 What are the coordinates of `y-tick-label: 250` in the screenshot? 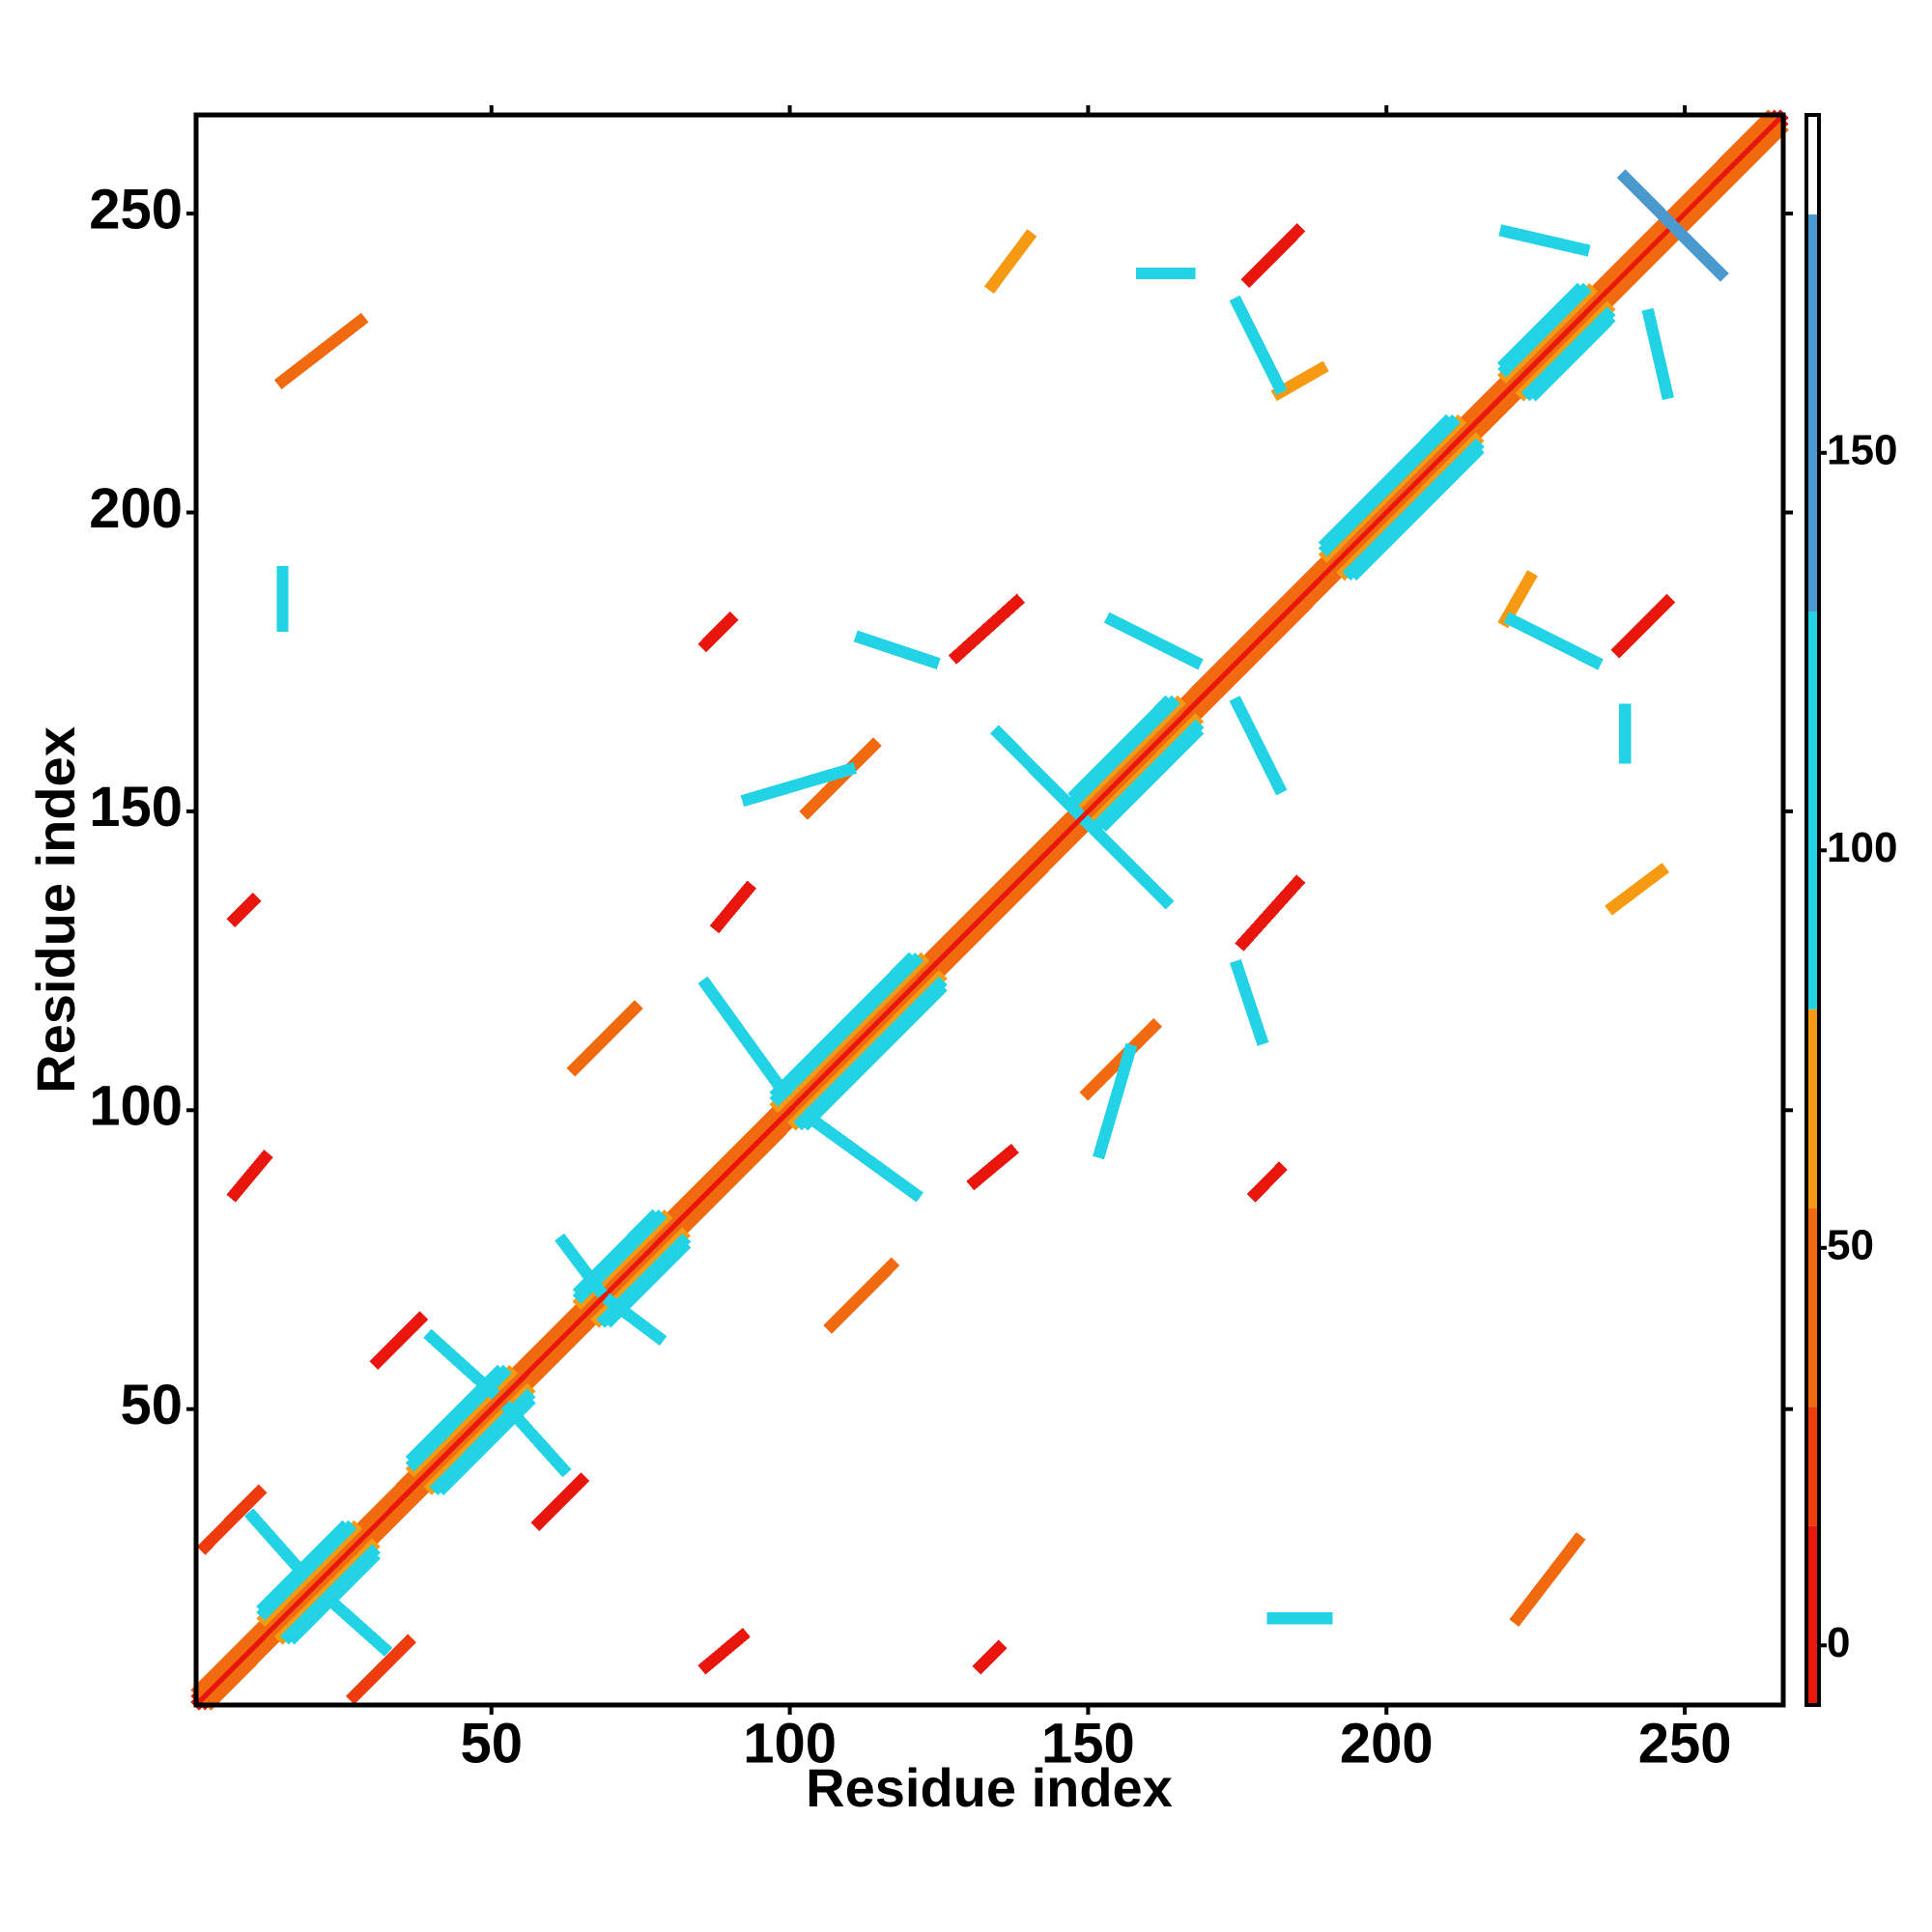 It's located at (136, 209).